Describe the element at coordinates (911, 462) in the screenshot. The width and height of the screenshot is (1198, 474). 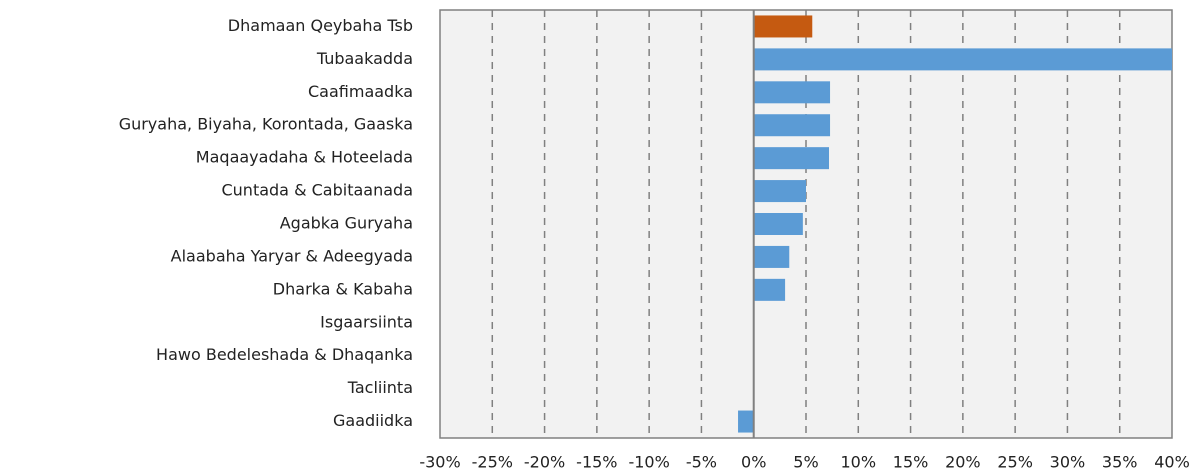
I see `x-tick-label: 15%` at that location.